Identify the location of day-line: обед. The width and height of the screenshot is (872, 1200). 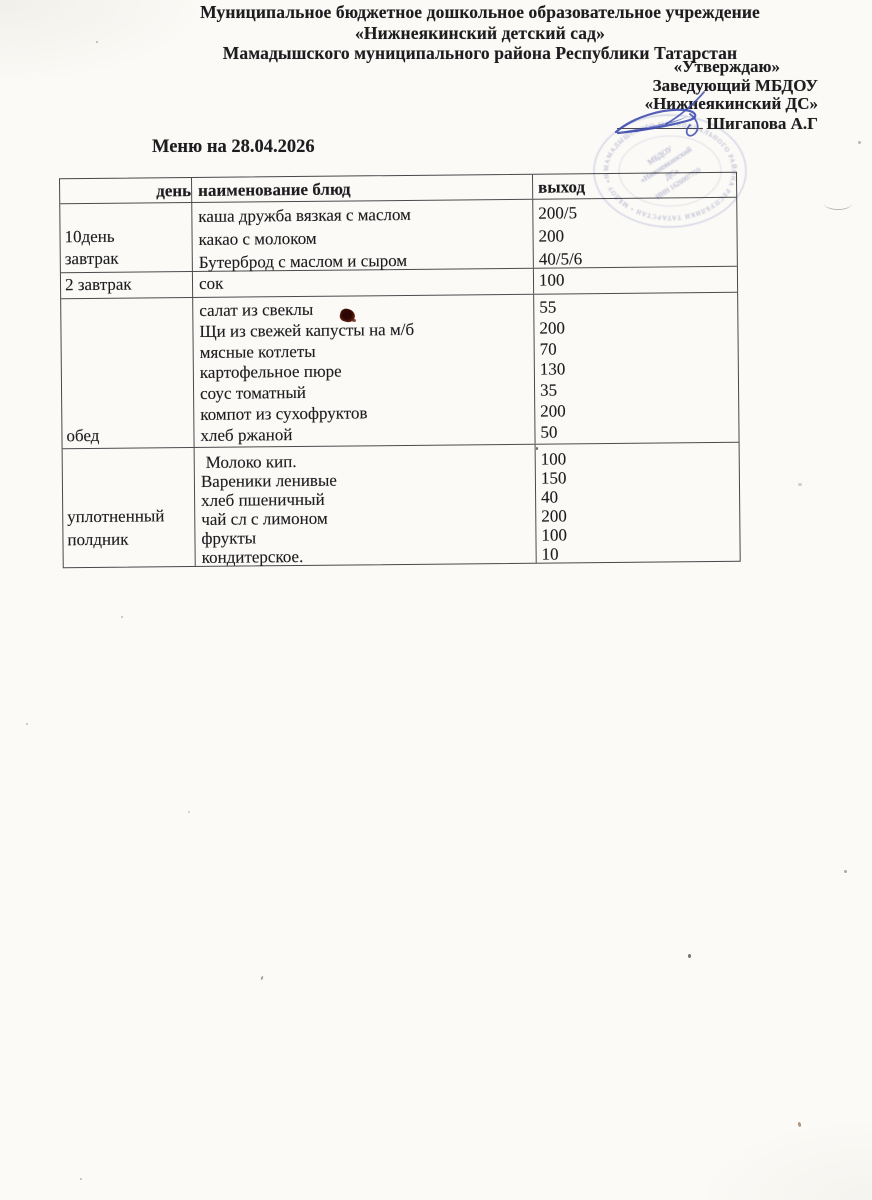
(83, 435).